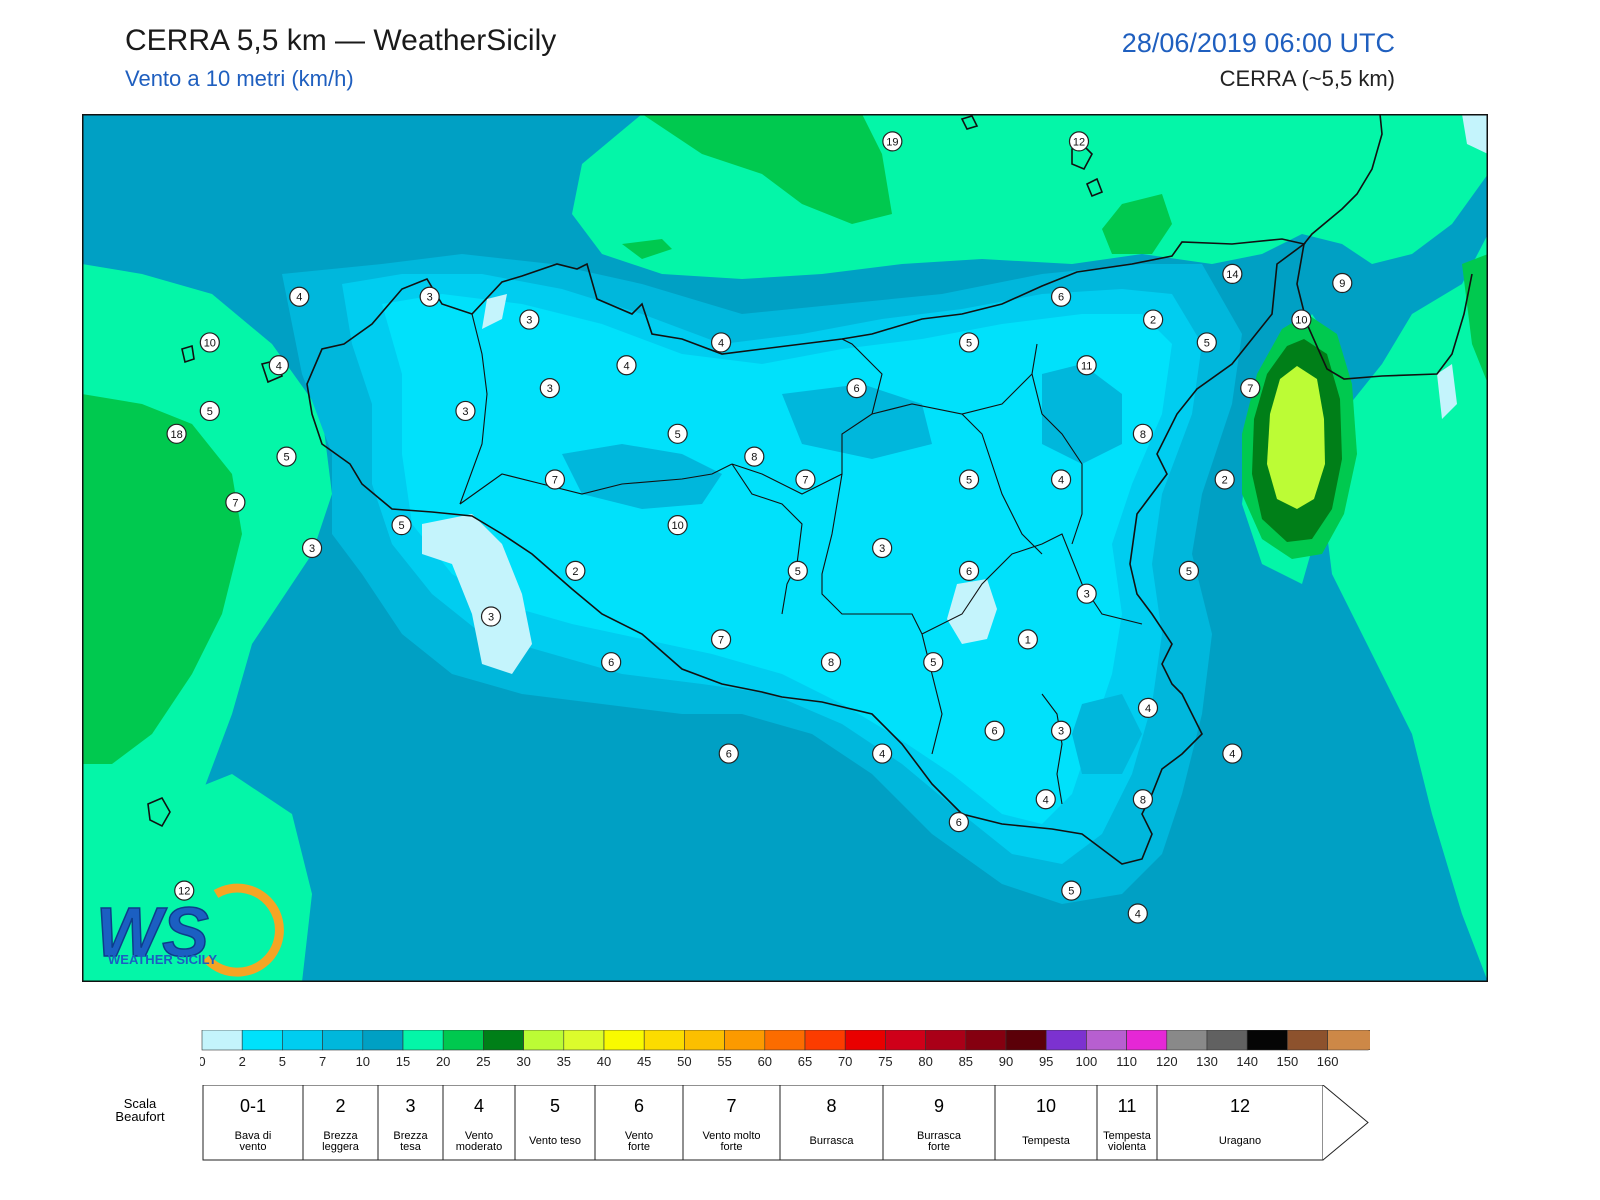 Image resolution: width=1600 pixels, height=1200 pixels. What do you see at coordinates (1079, 141) in the screenshot?
I see `station-label: 12` at bounding box center [1079, 141].